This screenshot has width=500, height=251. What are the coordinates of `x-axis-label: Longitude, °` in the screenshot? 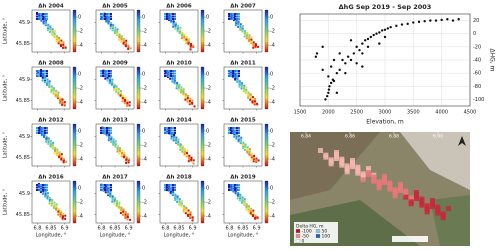 It's located at (243, 236).